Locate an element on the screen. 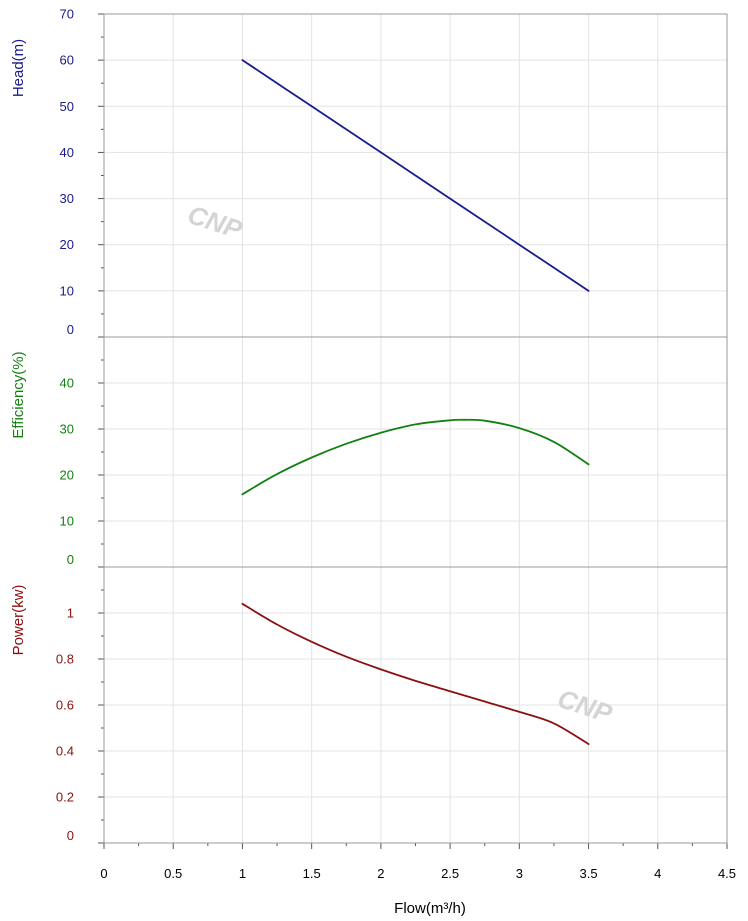 The width and height of the screenshot is (748, 921). x-tick-label: 3 is located at coordinates (519, 873).